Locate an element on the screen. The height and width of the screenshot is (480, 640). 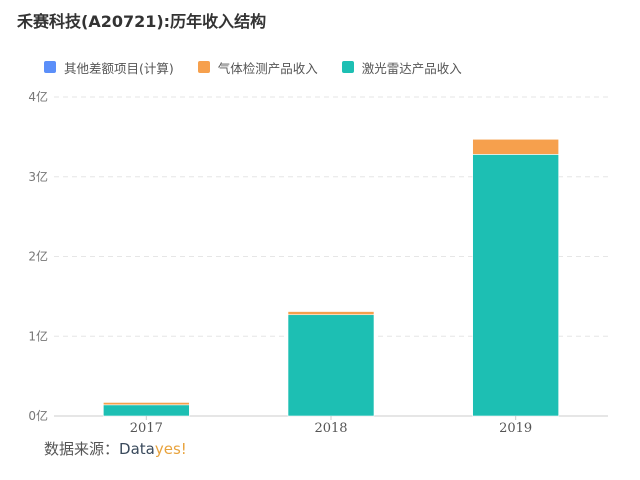
x-tick-label: 2019 is located at coordinates (515, 428).